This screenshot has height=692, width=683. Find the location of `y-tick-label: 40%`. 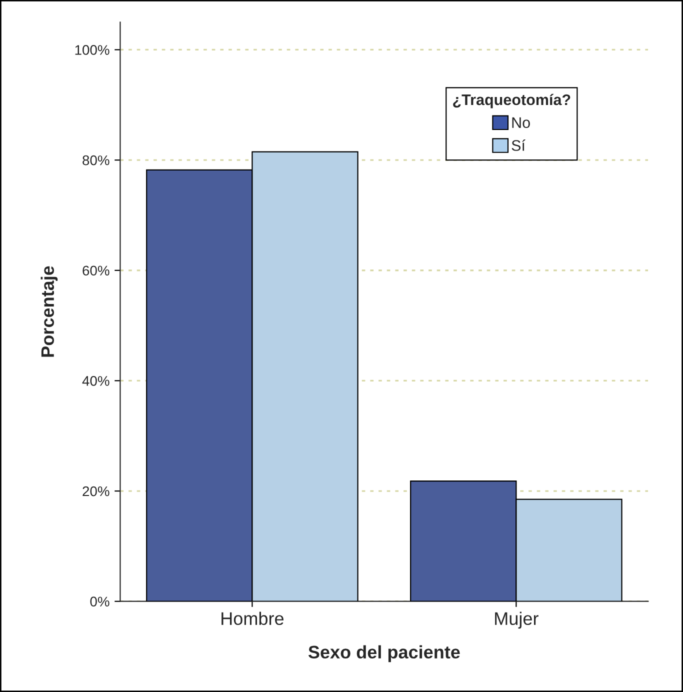

y-tick-label: 40% is located at coordinates (96, 381).